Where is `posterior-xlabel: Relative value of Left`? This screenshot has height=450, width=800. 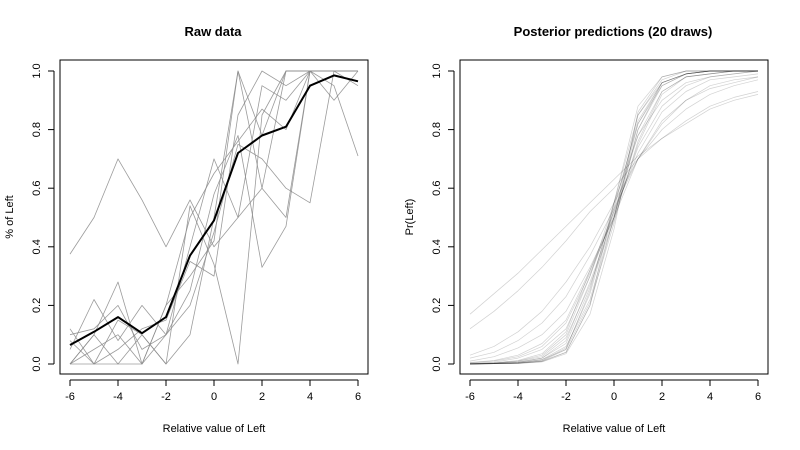 posterior-xlabel: Relative value of Left is located at coordinates (614, 429).